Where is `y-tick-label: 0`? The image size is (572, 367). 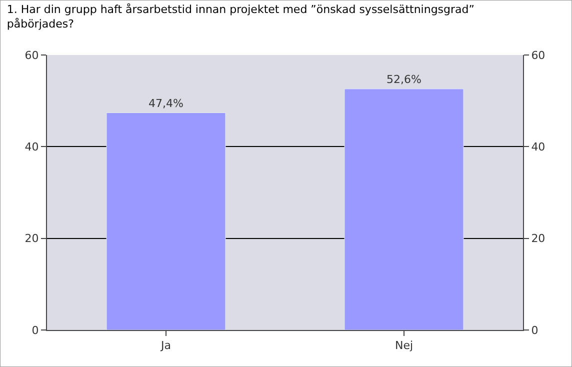 y-tick-label: 0 is located at coordinates (35, 330).